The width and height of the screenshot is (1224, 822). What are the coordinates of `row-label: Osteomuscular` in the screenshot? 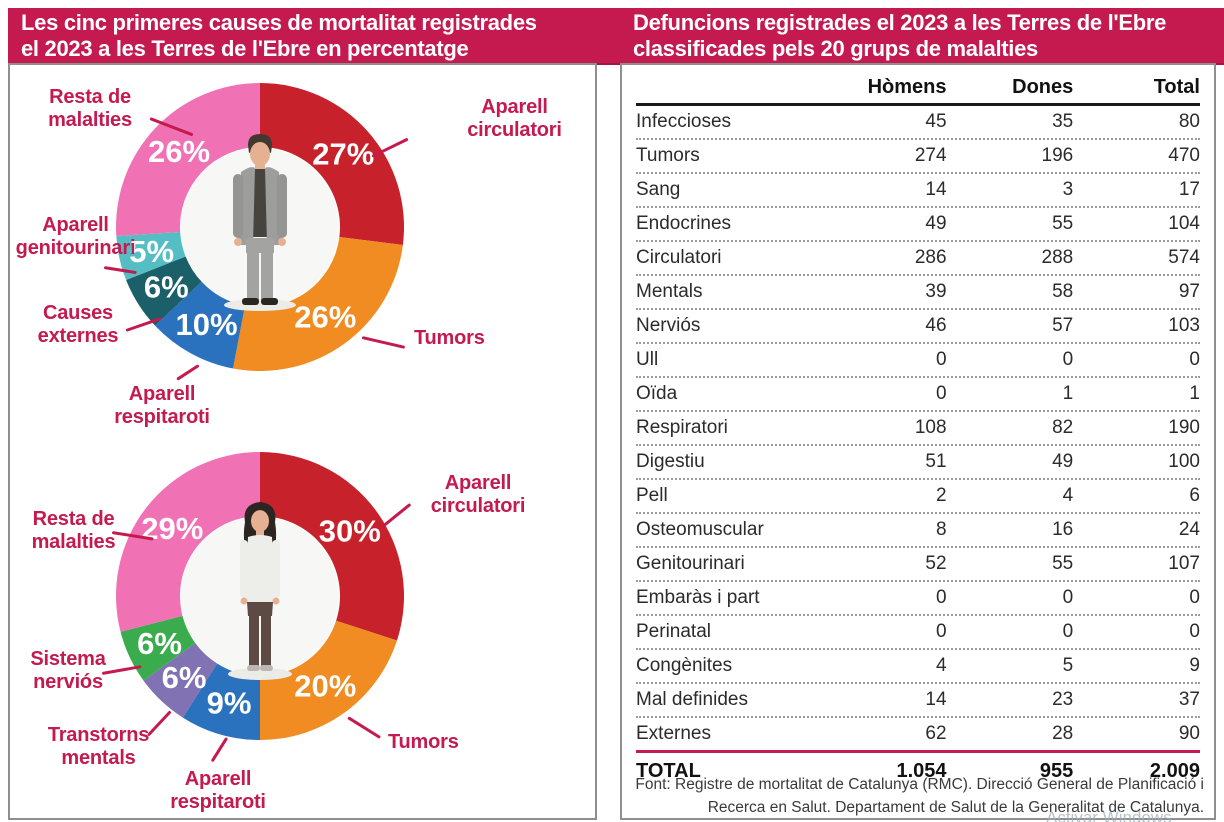 It's located at (700, 529).